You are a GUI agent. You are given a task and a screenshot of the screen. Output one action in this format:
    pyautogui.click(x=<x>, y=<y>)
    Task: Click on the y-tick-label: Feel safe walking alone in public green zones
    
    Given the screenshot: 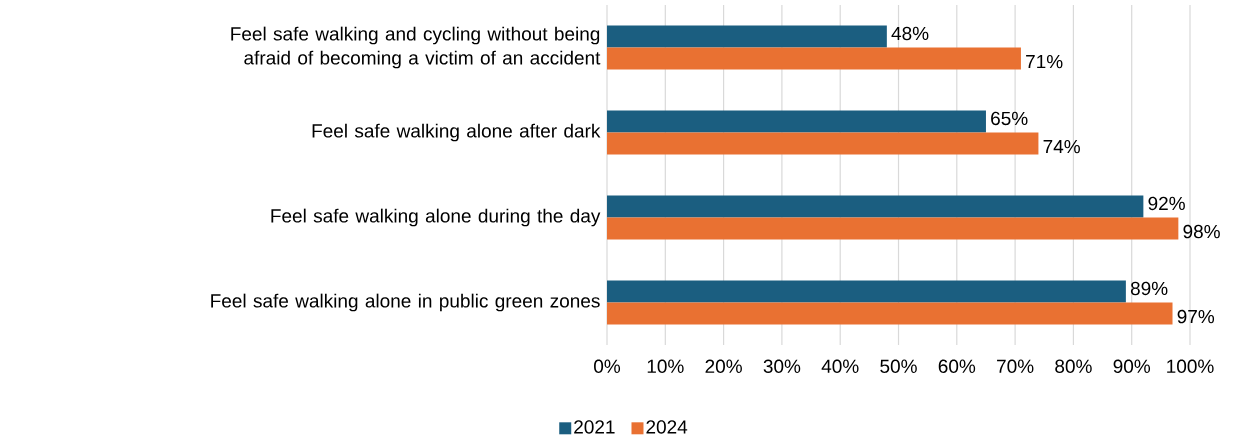 What is the action you would take?
    pyautogui.click(x=405, y=302)
    